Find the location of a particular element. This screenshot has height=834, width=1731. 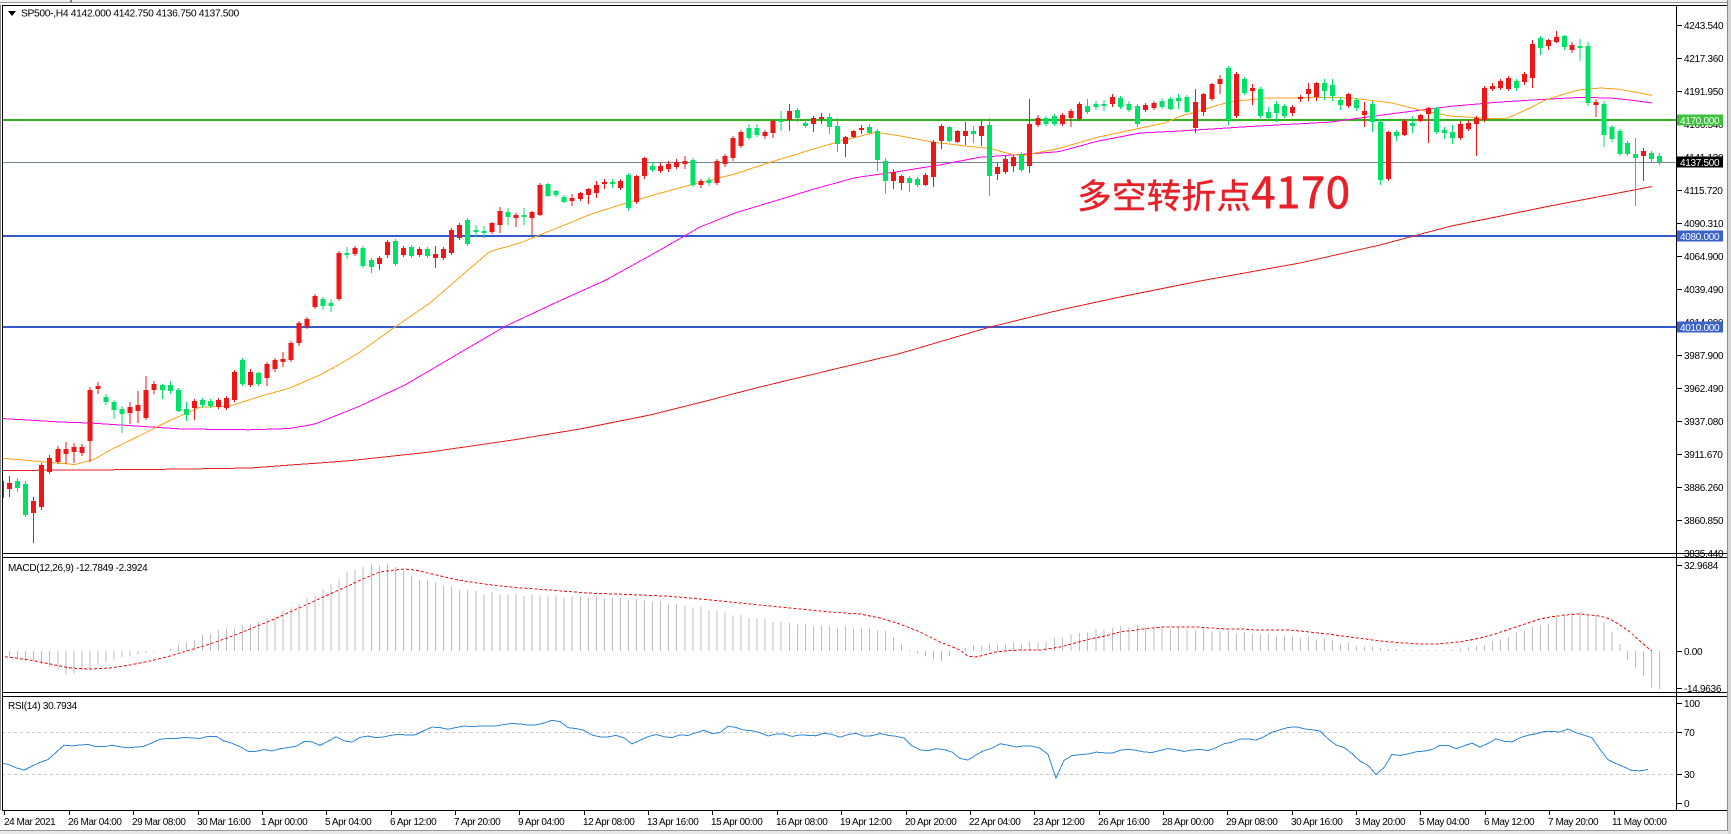

svg-text: 4080.000 is located at coordinates (1700, 237).